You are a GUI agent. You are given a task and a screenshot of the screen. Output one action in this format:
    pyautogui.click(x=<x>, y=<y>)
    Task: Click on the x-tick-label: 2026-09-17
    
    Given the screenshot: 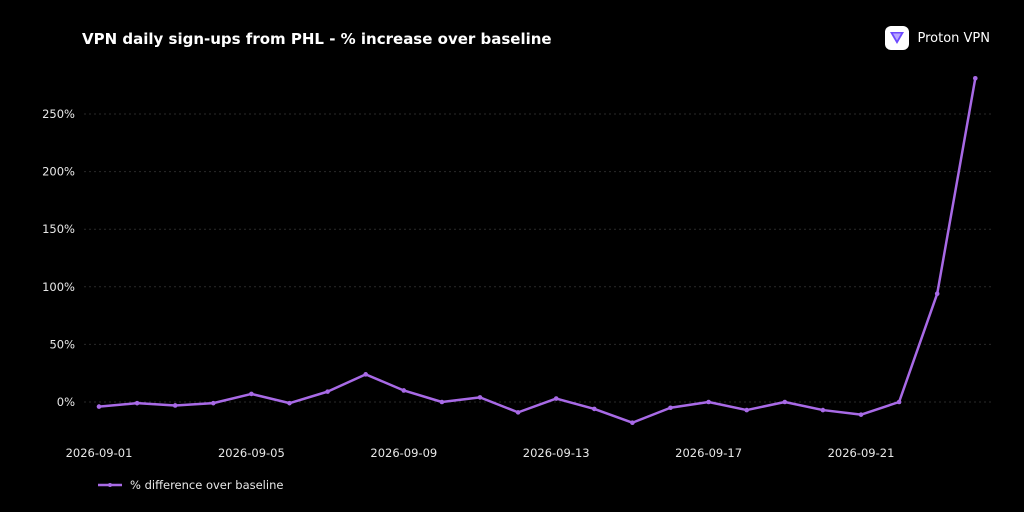 What is the action you would take?
    pyautogui.click(x=708, y=453)
    